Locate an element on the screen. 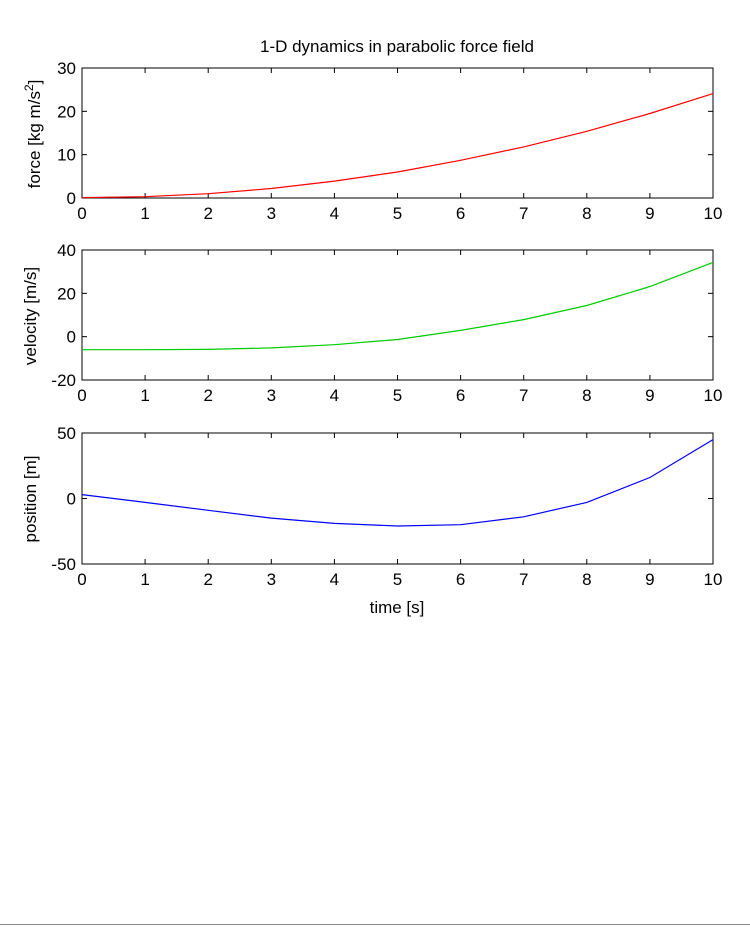 This screenshot has height=927, width=750. velocity-axes-box is located at coordinates (397, 315).